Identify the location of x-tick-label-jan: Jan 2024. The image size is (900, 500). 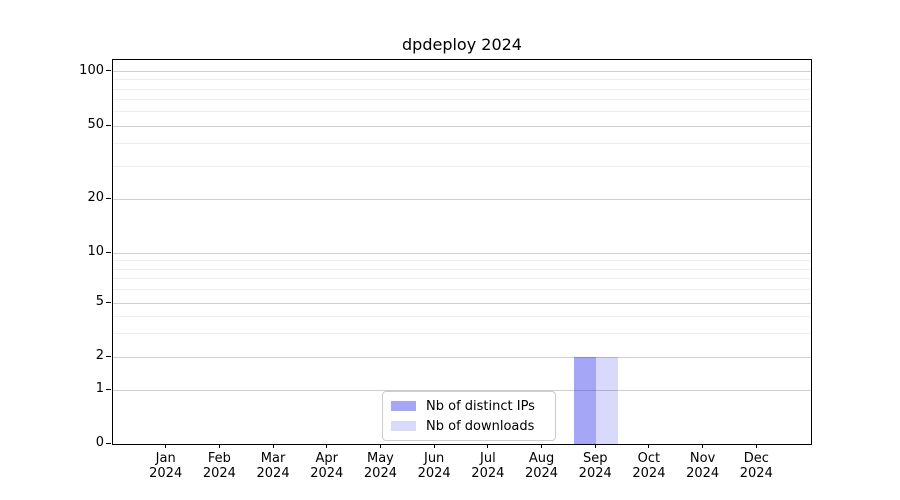
(166, 466).